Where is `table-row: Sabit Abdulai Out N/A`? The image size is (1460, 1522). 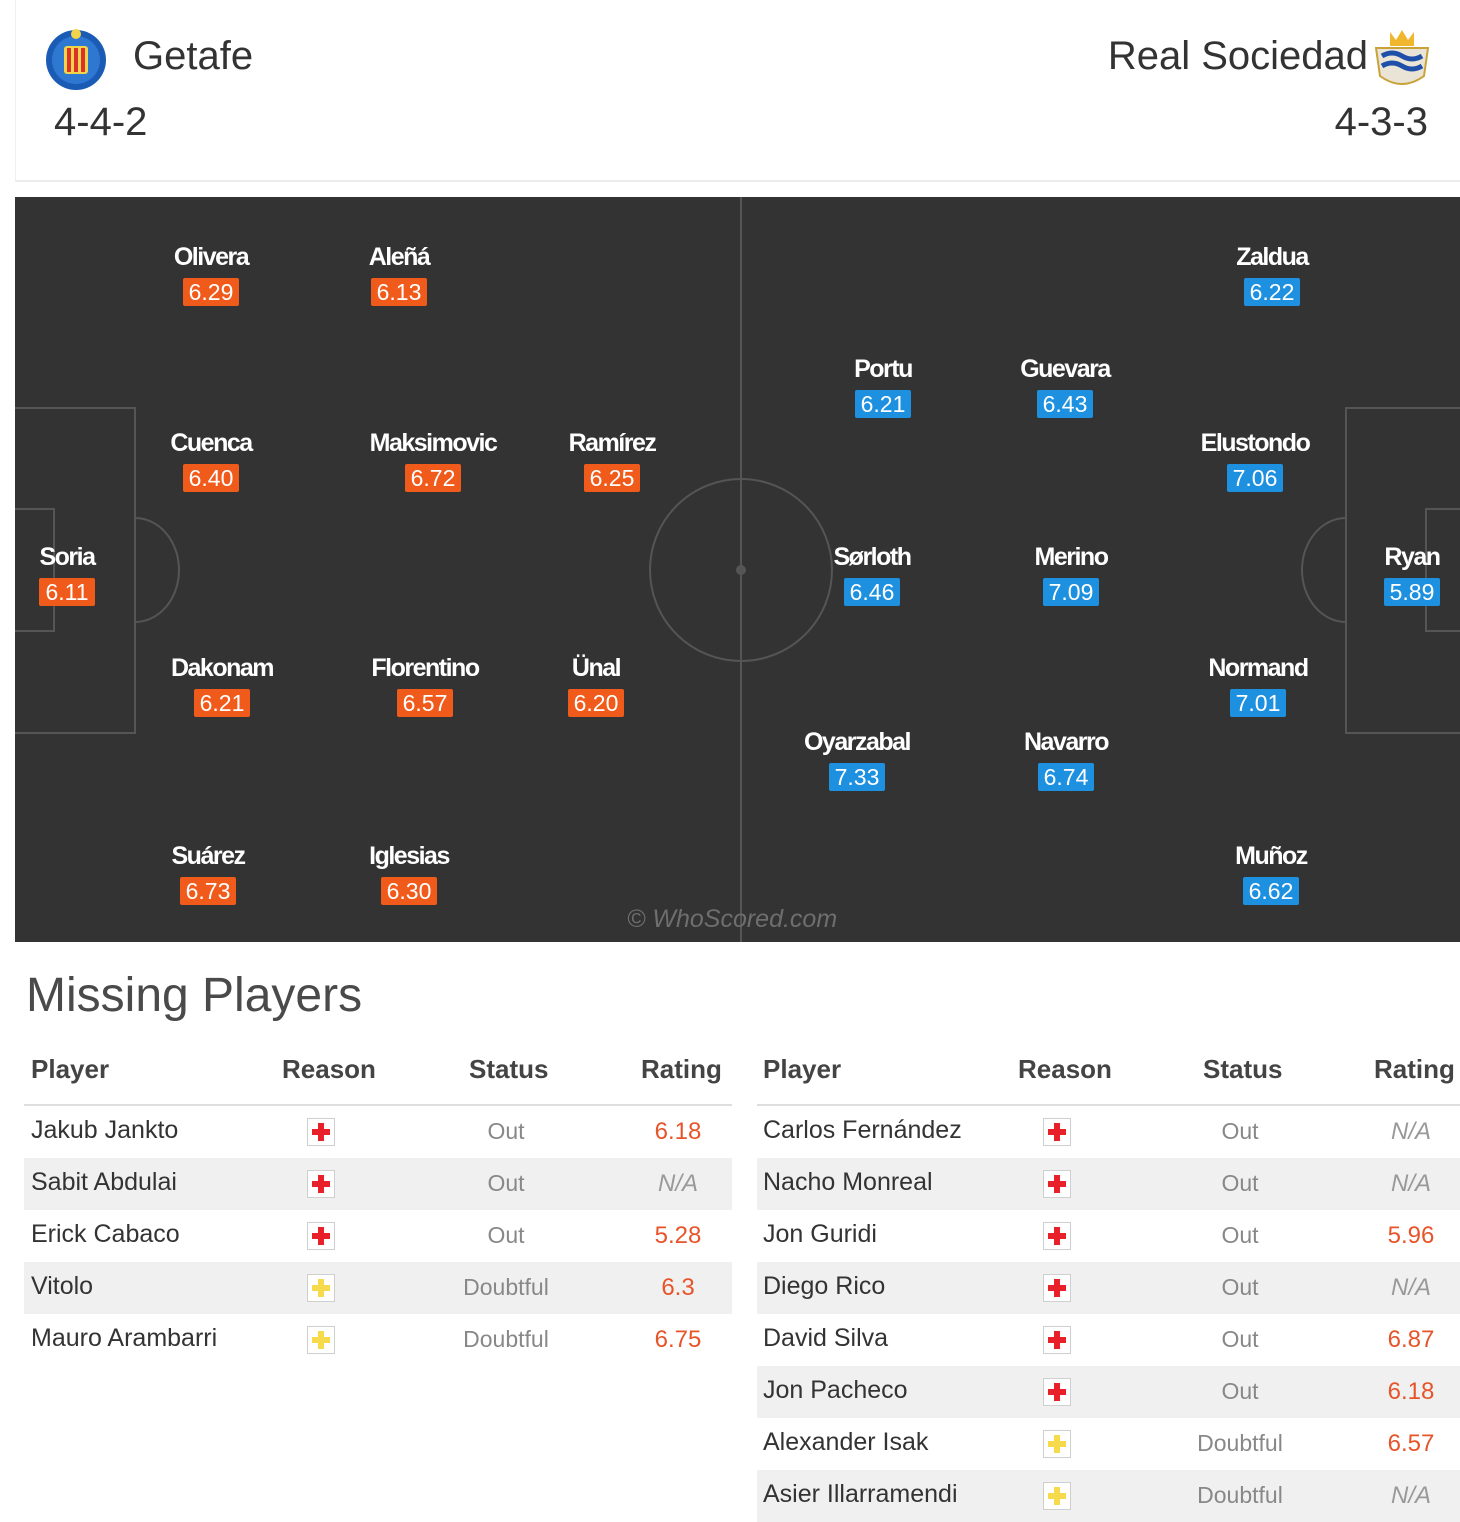
table-row: Sabit Abdulai Out N/A is located at coordinates (378, 1184).